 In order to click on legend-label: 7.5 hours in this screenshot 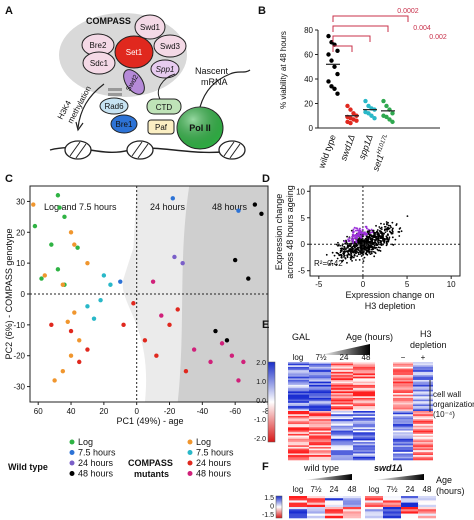, I will do `click(215, 453)`.